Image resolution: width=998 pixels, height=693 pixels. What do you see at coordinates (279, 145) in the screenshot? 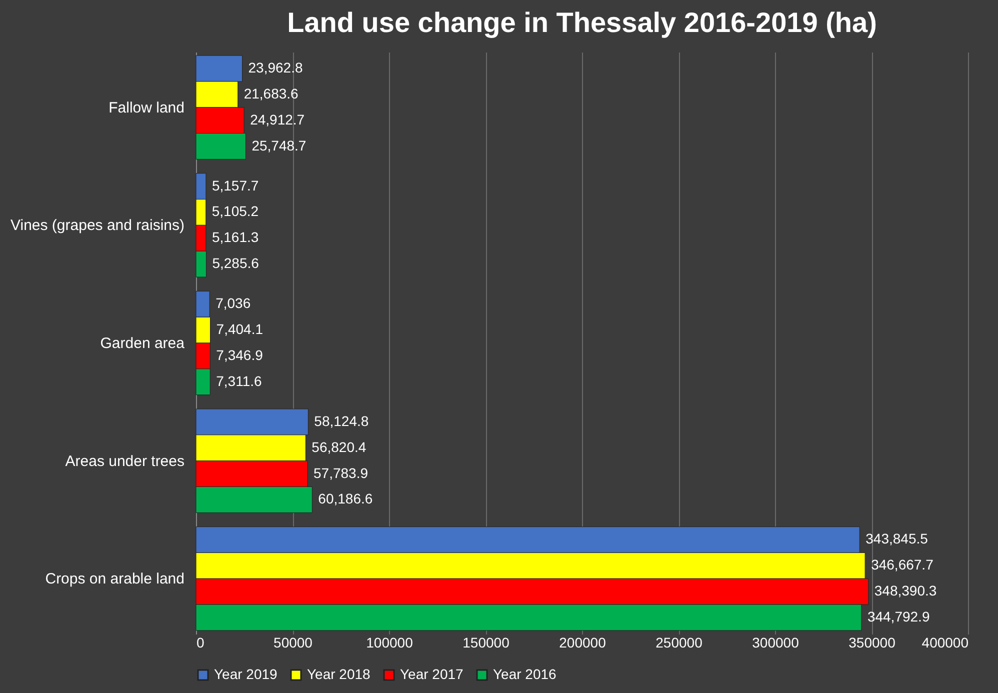
I see `text: 25,748.7` at bounding box center [279, 145].